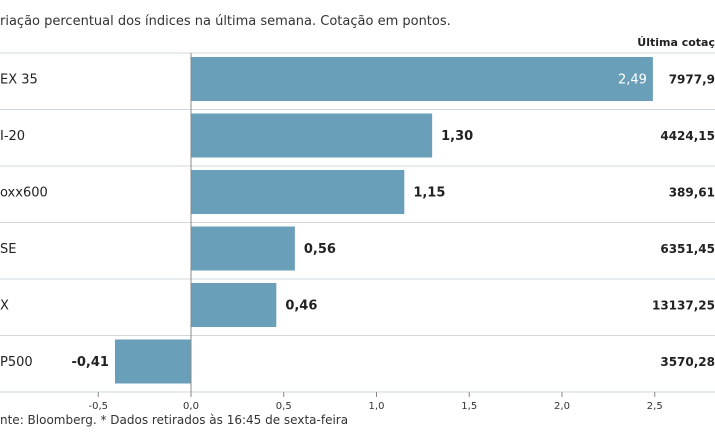  What do you see at coordinates (676, 42) in the screenshot?
I see `quote-column-header: Última cotaç` at bounding box center [676, 42].